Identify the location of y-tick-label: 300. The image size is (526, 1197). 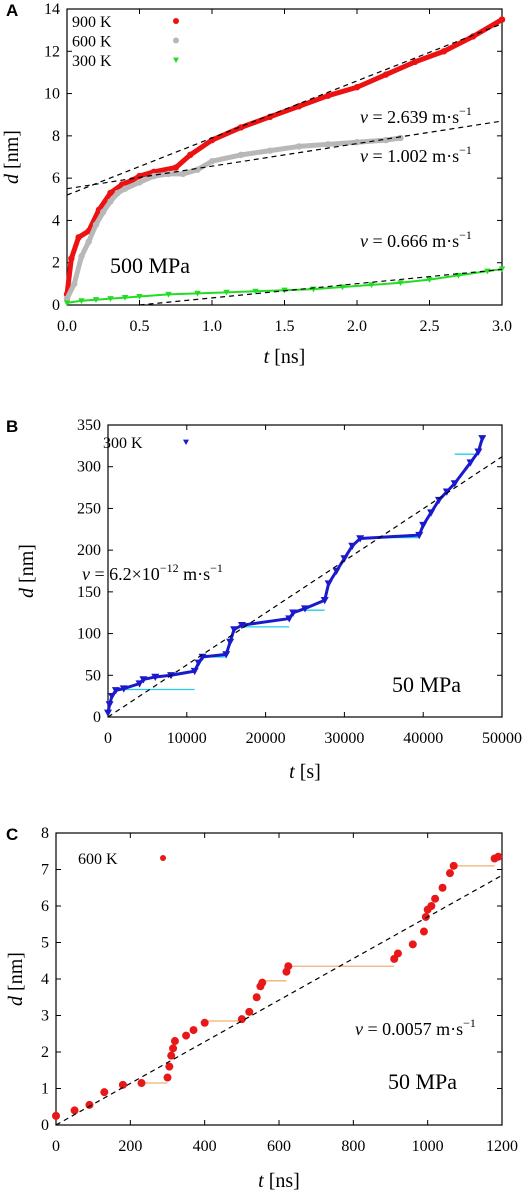
(89, 467).